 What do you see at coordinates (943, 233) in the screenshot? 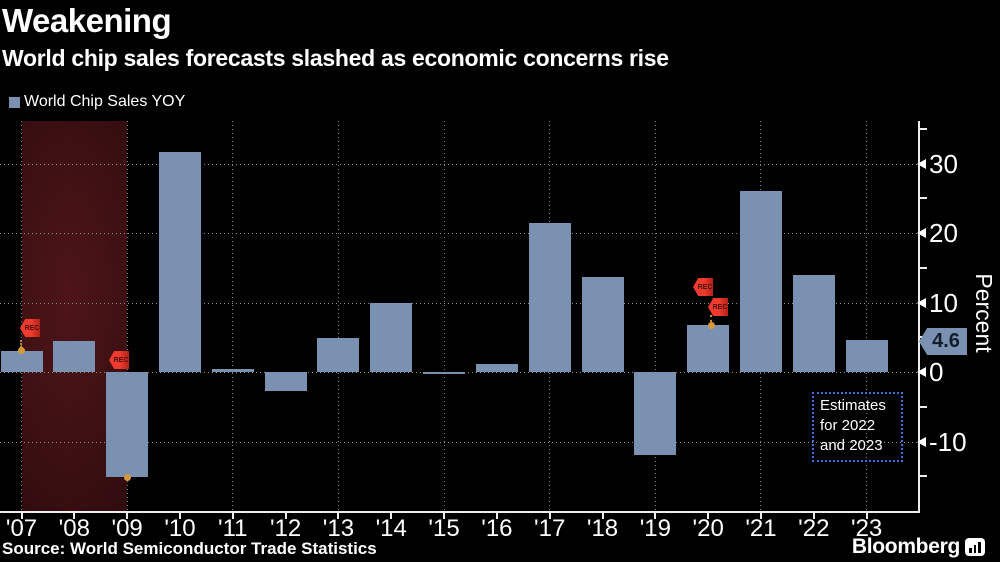
I see `y-tick-label: 20` at bounding box center [943, 233].